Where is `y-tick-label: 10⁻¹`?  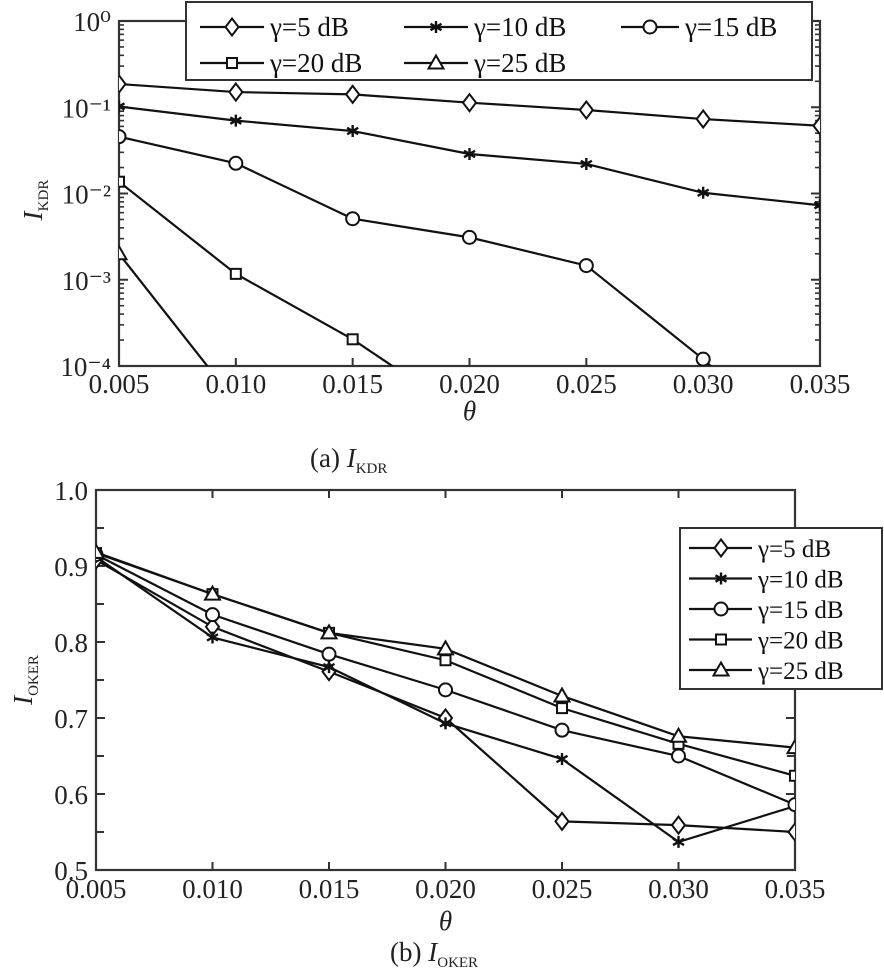
y-tick-label: 10⁻¹ is located at coordinates (86, 108).